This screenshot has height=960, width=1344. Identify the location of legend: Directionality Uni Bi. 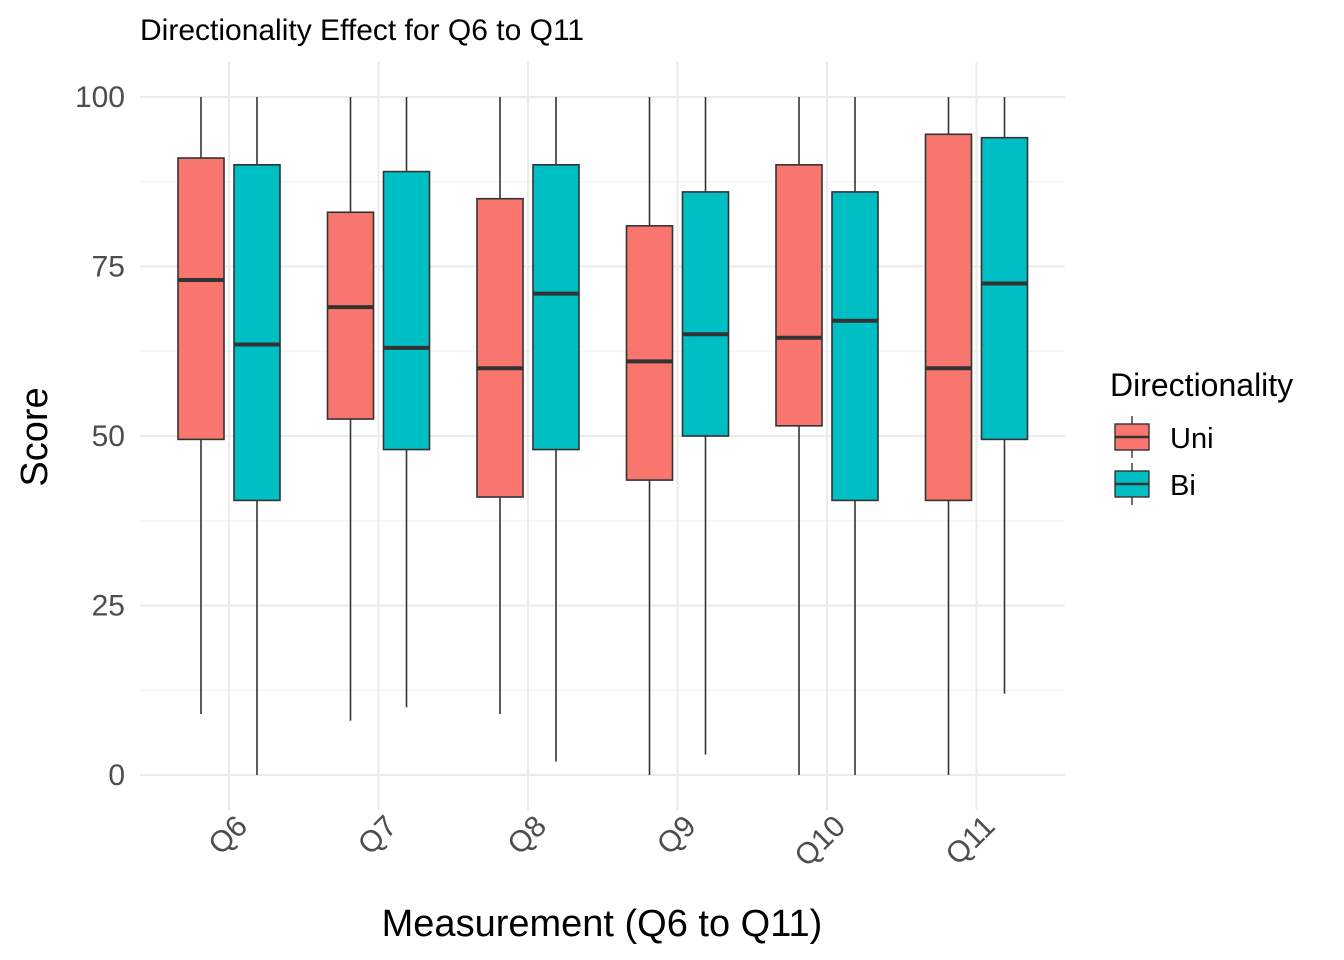
(1201, 436).